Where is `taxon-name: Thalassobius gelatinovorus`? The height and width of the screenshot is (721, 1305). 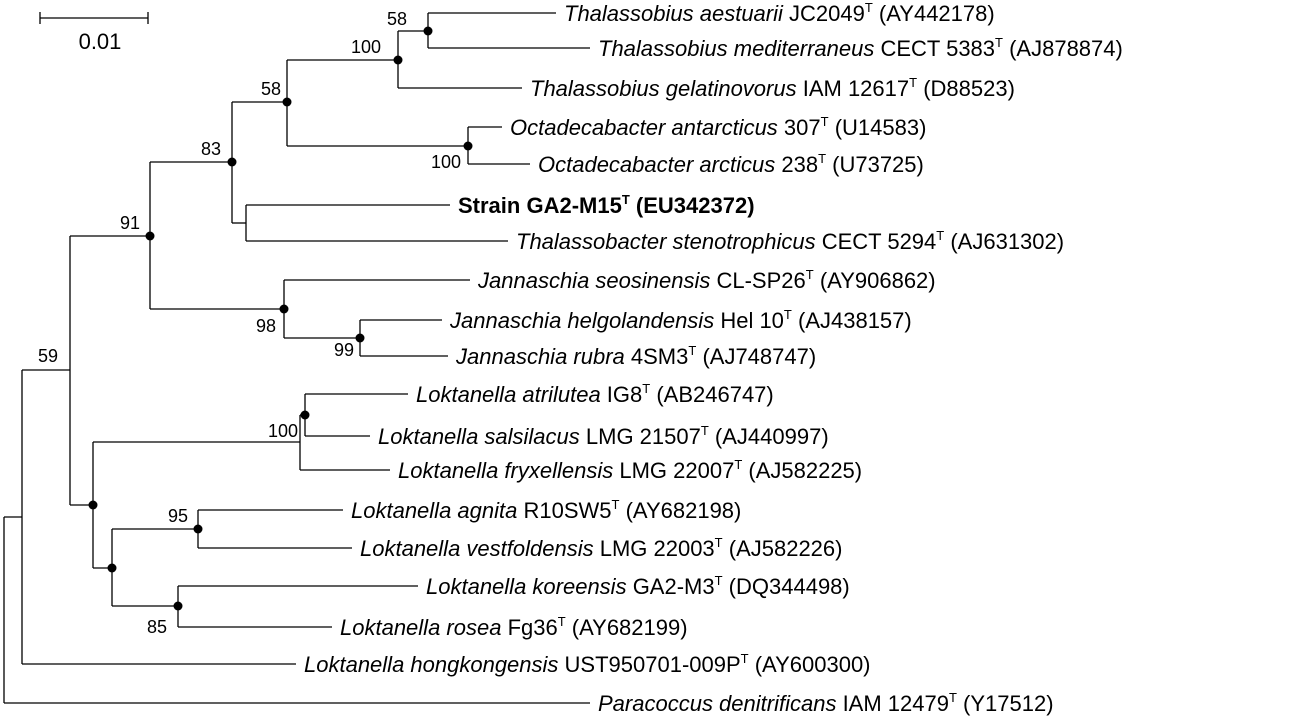 taxon-name: Thalassobius gelatinovorus is located at coordinates (663, 88).